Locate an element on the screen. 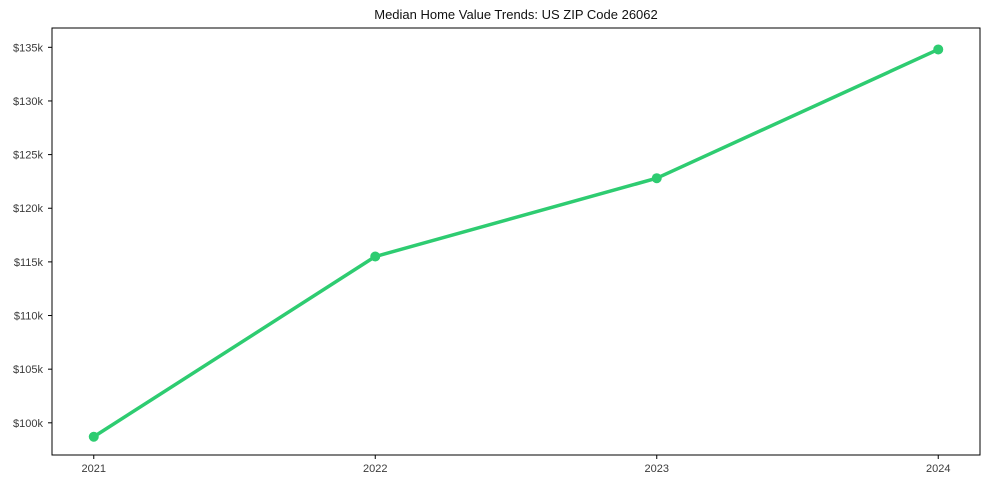 The height and width of the screenshot is (490, 990). y-tick-label: $135k is located at coordinates (28, 48).